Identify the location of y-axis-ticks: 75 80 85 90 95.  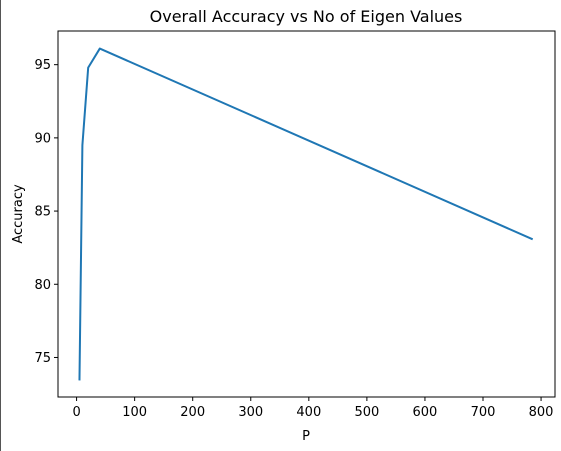
(46, 212).